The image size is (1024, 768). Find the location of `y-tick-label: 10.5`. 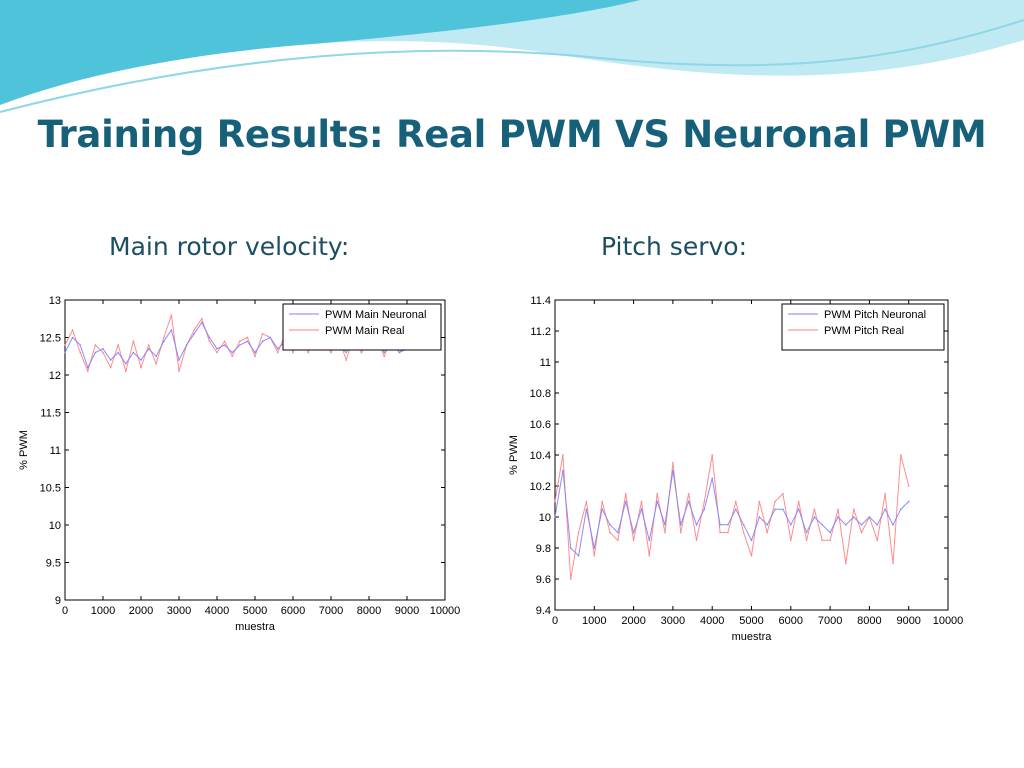

y-tick-label: 10.5 is located at coordinates (50, 489).